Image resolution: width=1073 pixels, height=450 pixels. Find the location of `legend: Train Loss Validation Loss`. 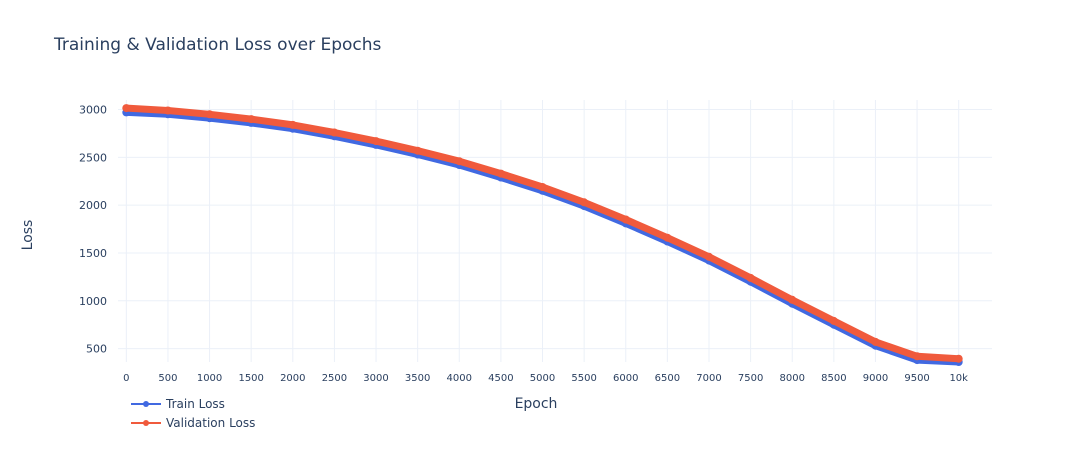

legend: Train Loss Validation Loss is located at coordinates (193, 413).